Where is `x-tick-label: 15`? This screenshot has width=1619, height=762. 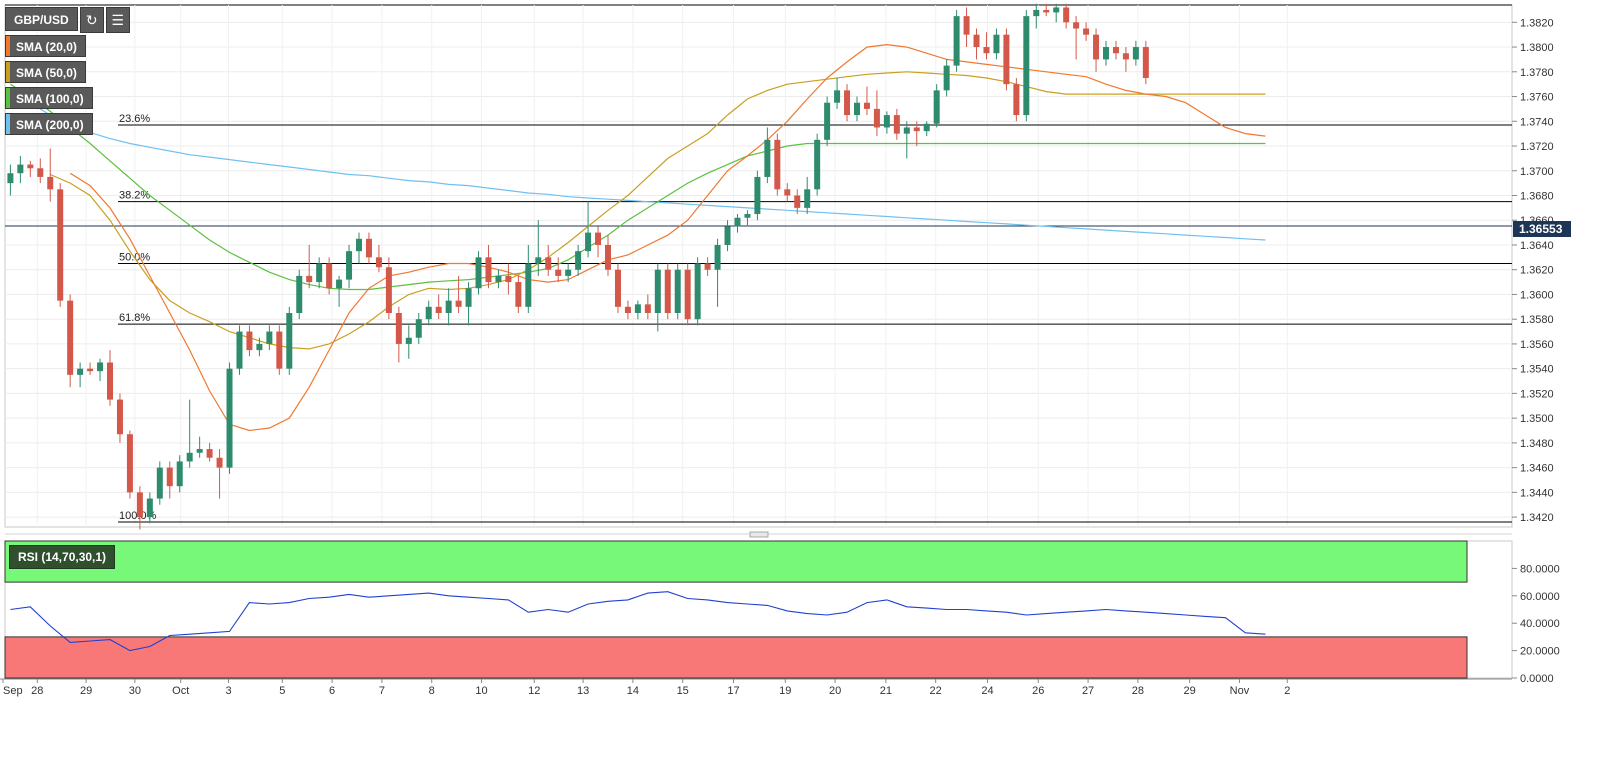
x-tick-label: 15 is located at coordinates (683, 691).